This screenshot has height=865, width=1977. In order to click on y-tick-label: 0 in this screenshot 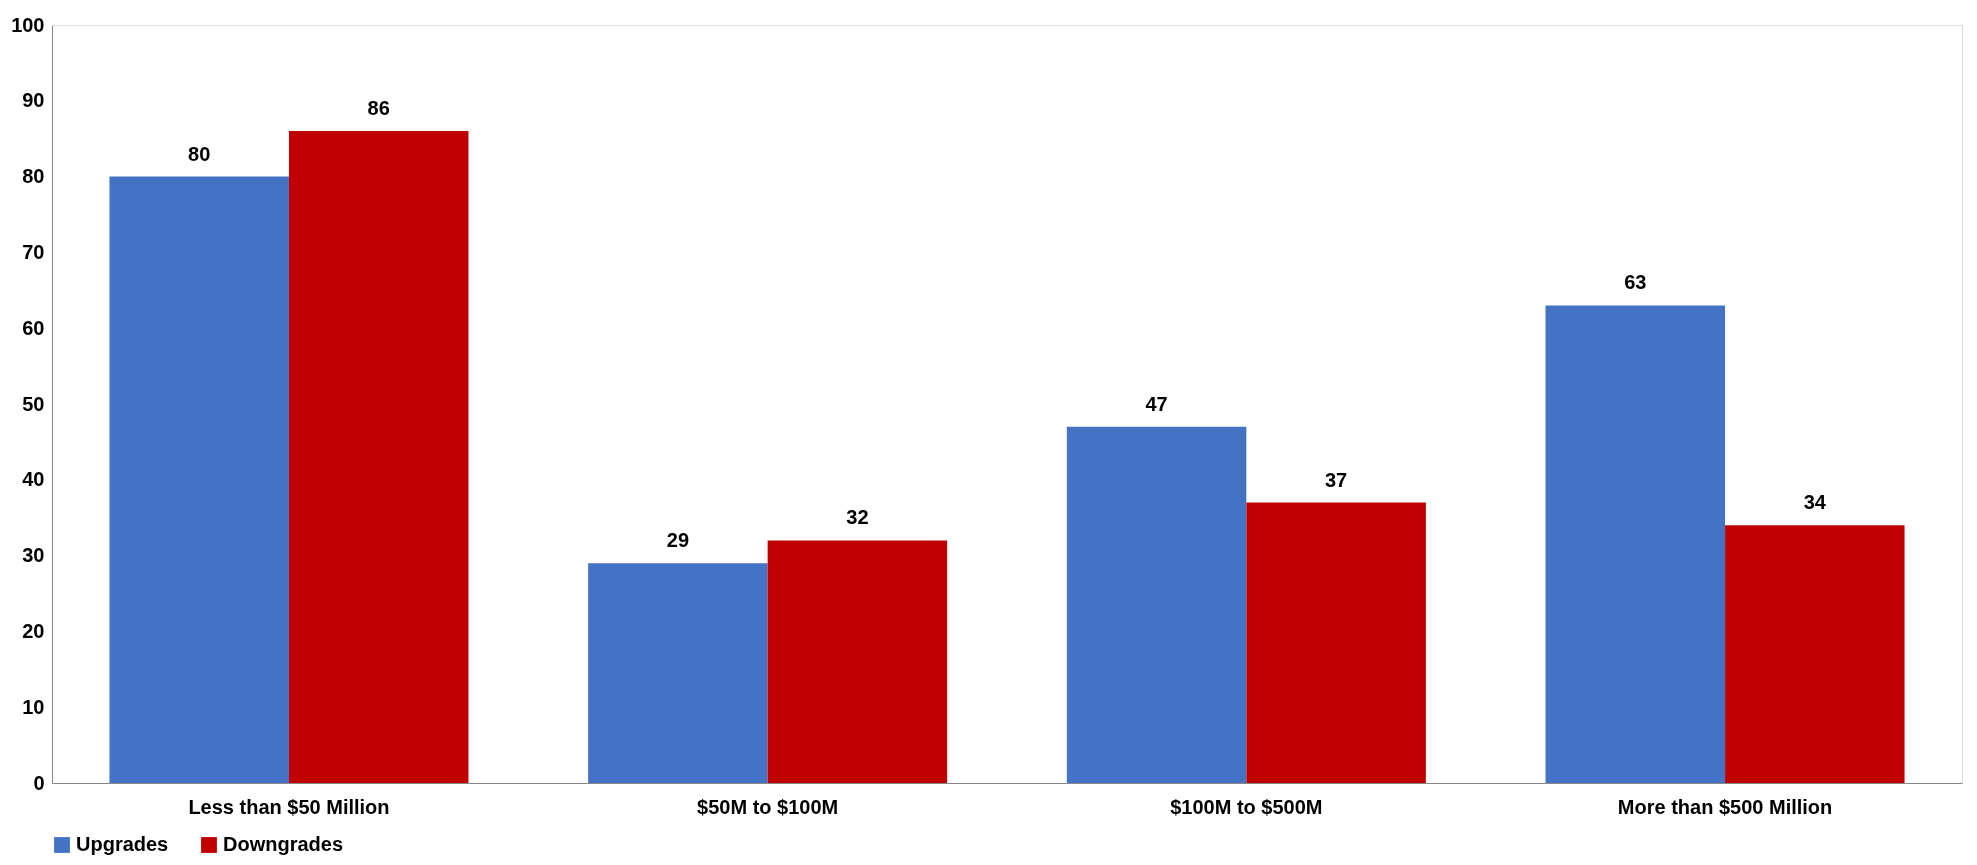, I will do `click(39, 782)`.